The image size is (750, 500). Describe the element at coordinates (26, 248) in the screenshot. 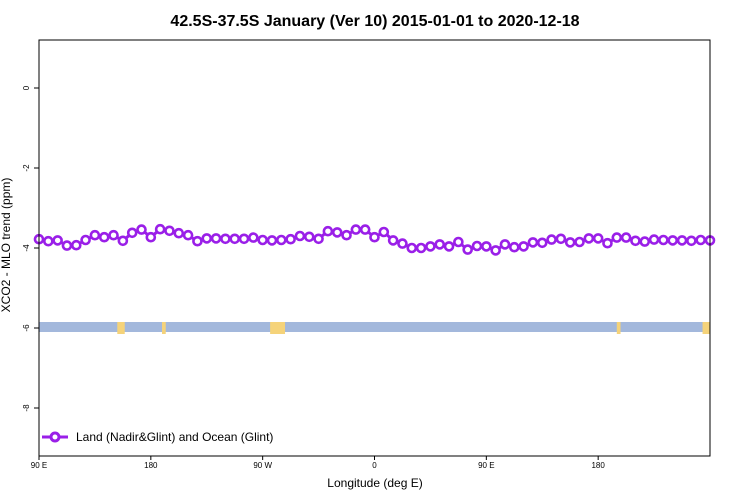

I see `y-tick-label: -4` at that location.